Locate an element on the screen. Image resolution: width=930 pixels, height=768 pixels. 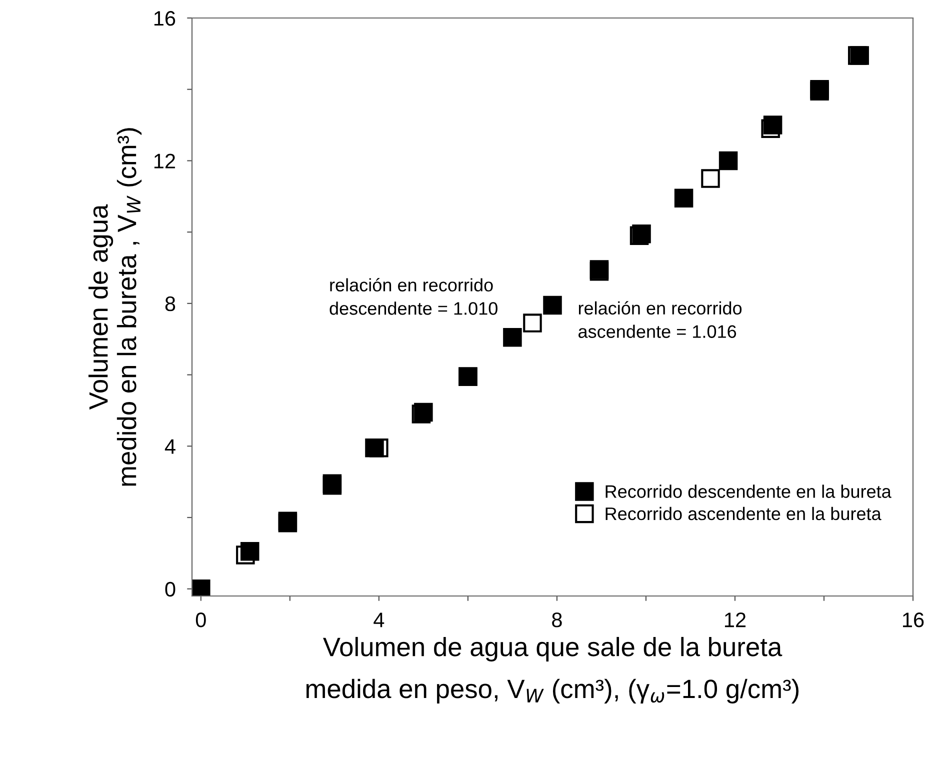
x-axis-title: Volumen de agua que sale de la bureta medida en peso, V$_{W}$ (cm³), (γ$_{ω}$=1.0 g/cm³) is located at coordinates (552, 670).